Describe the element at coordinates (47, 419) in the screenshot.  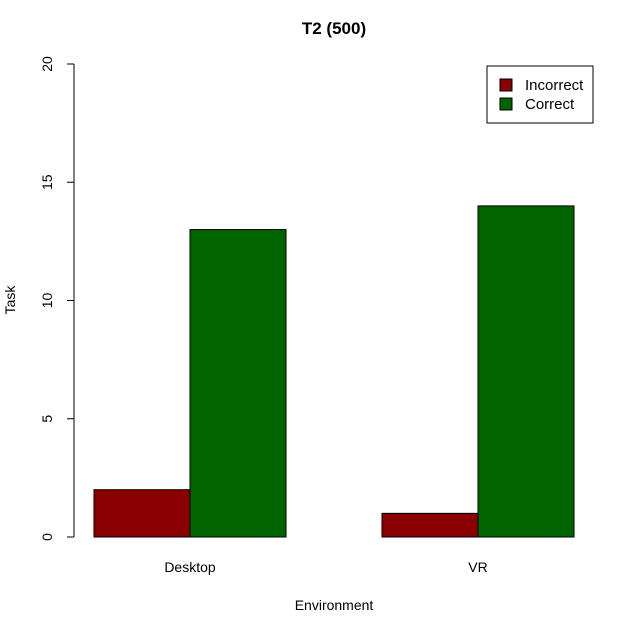
I see `y-tick-label: 5` at that location.